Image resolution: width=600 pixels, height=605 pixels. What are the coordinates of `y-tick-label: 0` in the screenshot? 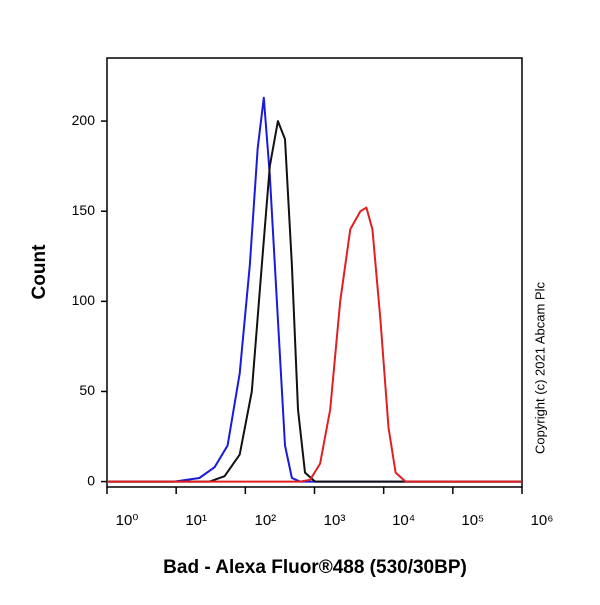 It's located at (91, 480).